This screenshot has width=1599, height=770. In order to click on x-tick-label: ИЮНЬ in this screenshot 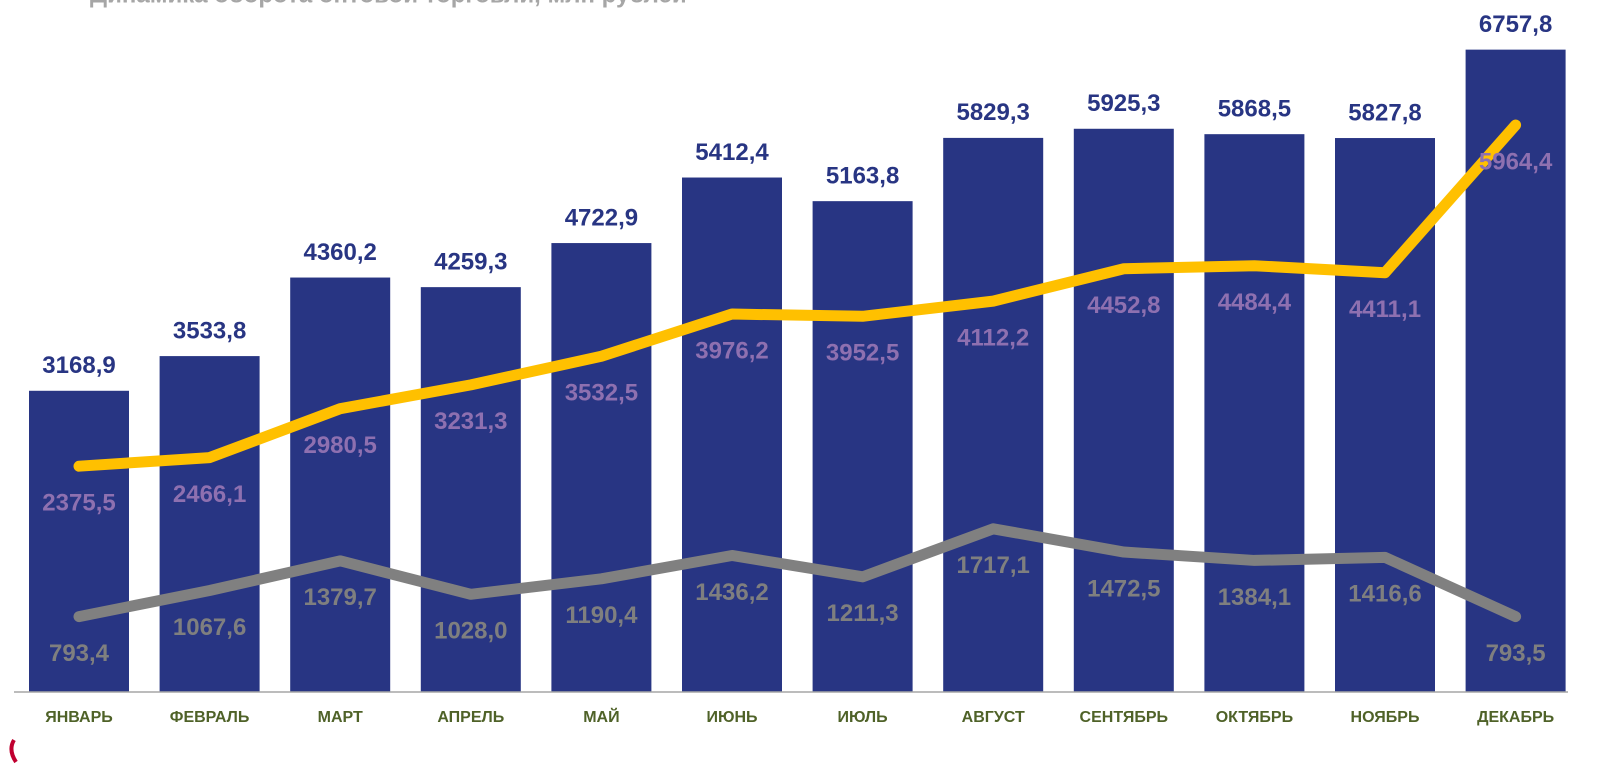, I will do `click(731, 717)`.